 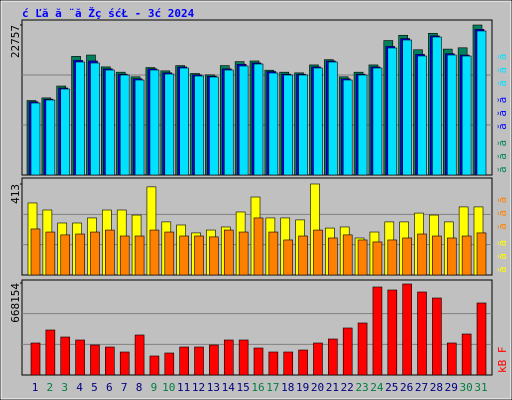 I want to click on x-tick-label: 19, so click(x=302, y=387).